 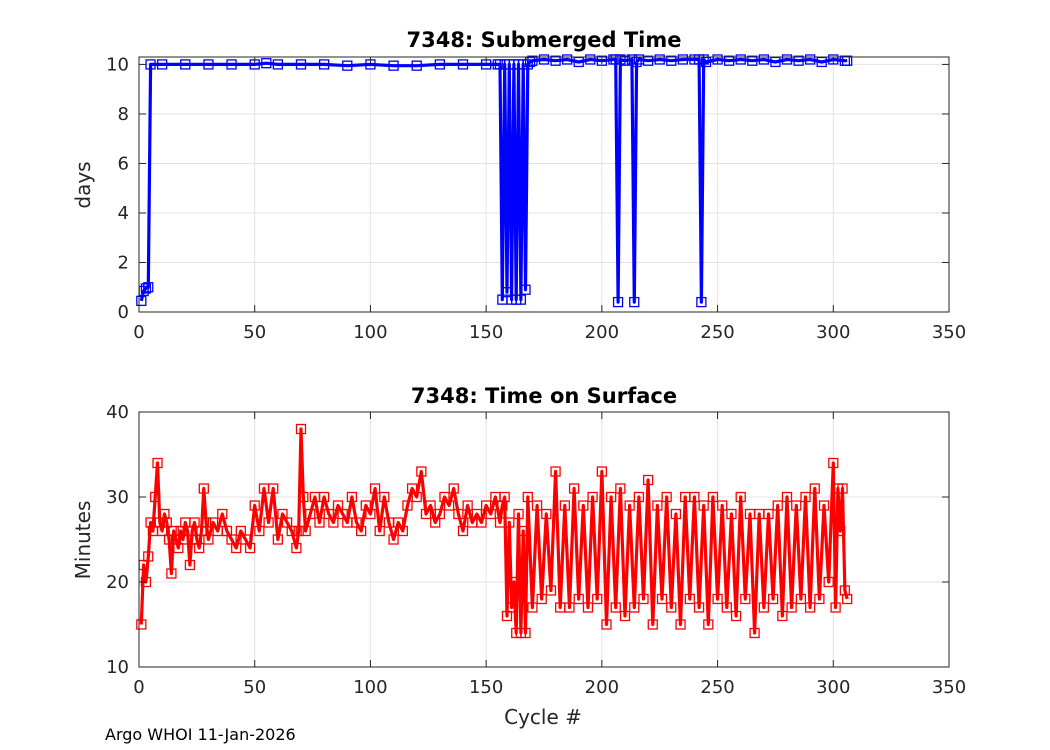 I want to click on surface-time-xlabel: Cycle #, so click(x=543, y=717).